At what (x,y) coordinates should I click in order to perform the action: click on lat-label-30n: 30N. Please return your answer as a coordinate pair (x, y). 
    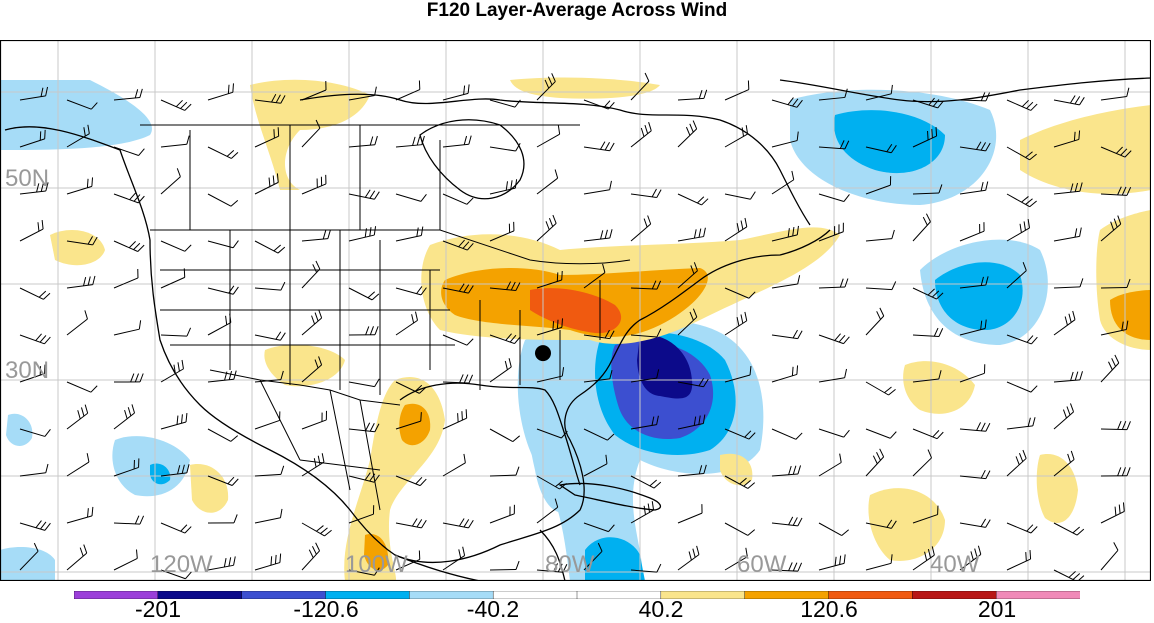
    Looking at the image, I should click on (27, 371).